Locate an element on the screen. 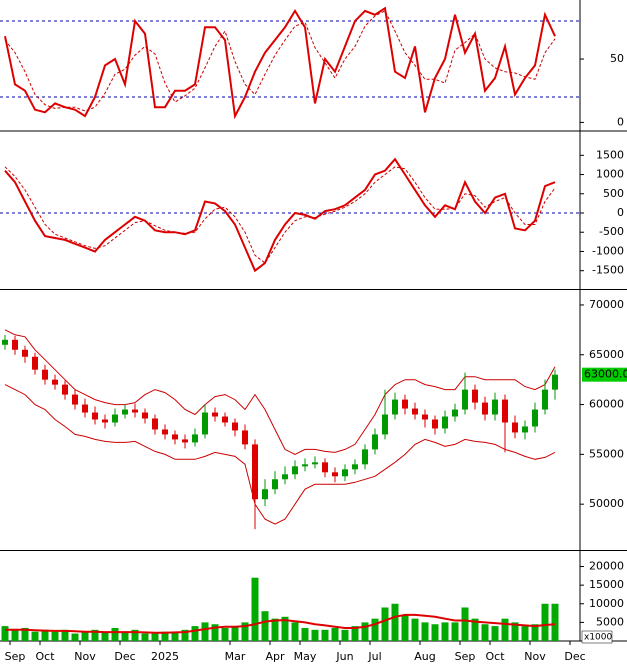 Image resolution: width=627 pixels, height=664 pixels. y-tick-label: 65000 is located at coordinates (606, 354).